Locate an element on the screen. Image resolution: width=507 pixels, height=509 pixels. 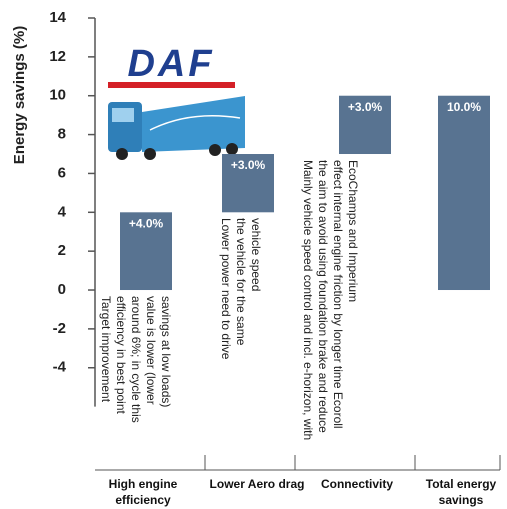
y-tick-label: 10 is located at coordinates (57, 95).